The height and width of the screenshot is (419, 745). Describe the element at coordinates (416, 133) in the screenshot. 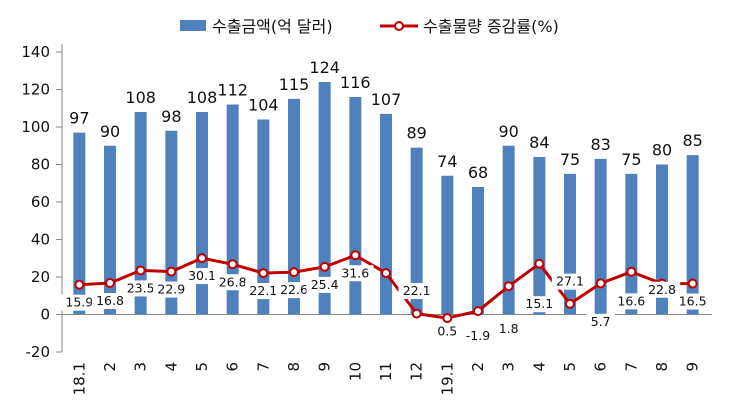

I see `bar-value-label: 89` at that location.